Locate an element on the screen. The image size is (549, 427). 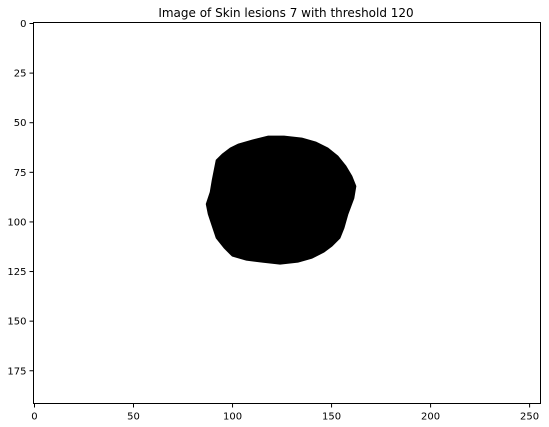
y-tick-label: 0 is located at coordinates (23, 24).